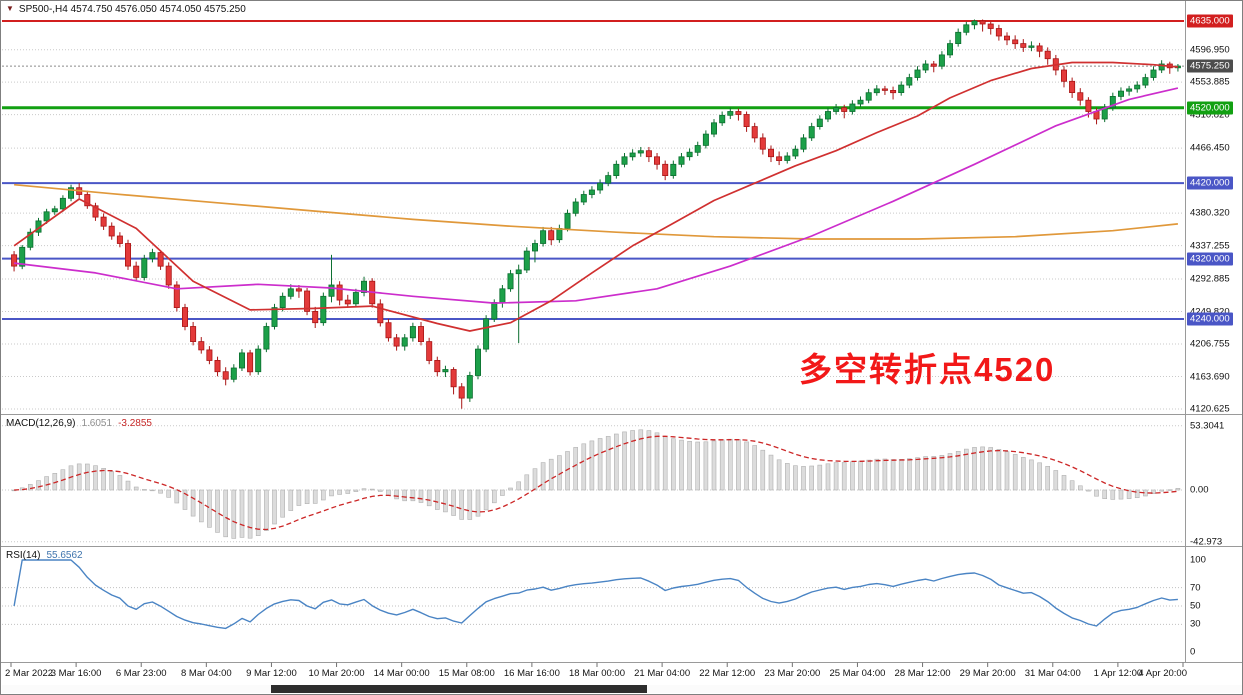 The width and height of the screenshot is (1243, 695). What do you see at coordinates (1210, 213) in the screenshot?
I see `price-tick-label: 4380.320` at bounding box center [1210, 213].